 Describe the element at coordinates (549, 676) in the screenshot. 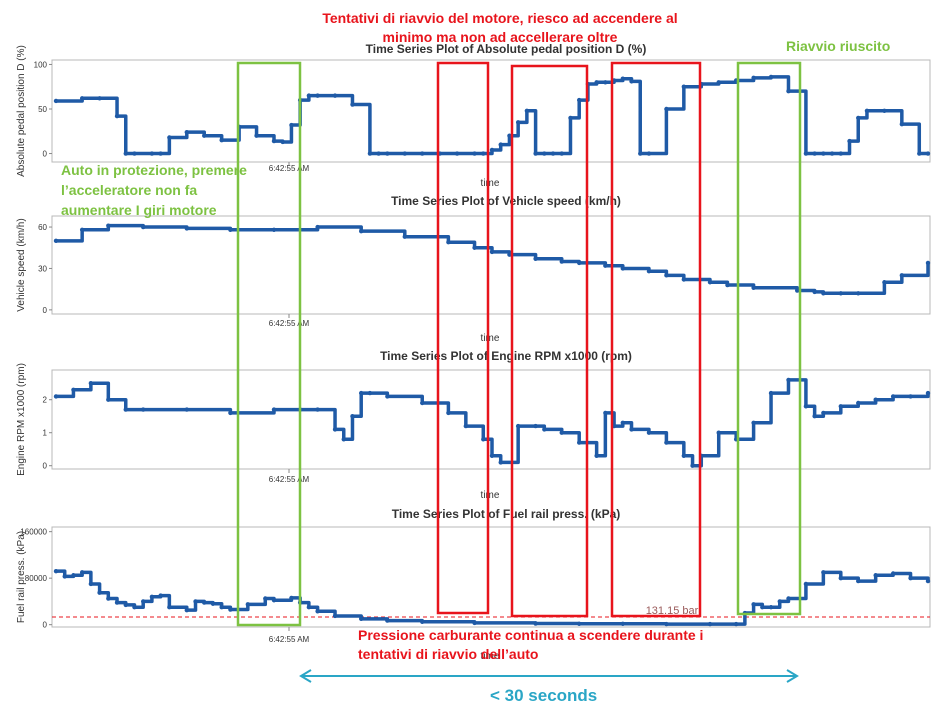

I see `duration-arrow` at that location.